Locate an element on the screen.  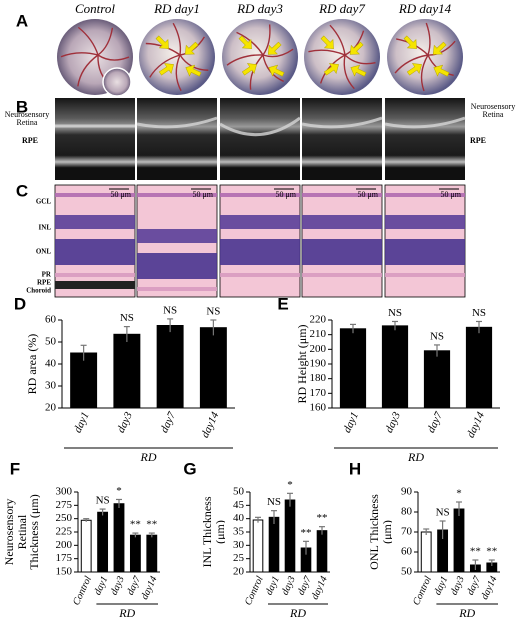
y-tick-label: 275 is located at coordinates (64, 505).